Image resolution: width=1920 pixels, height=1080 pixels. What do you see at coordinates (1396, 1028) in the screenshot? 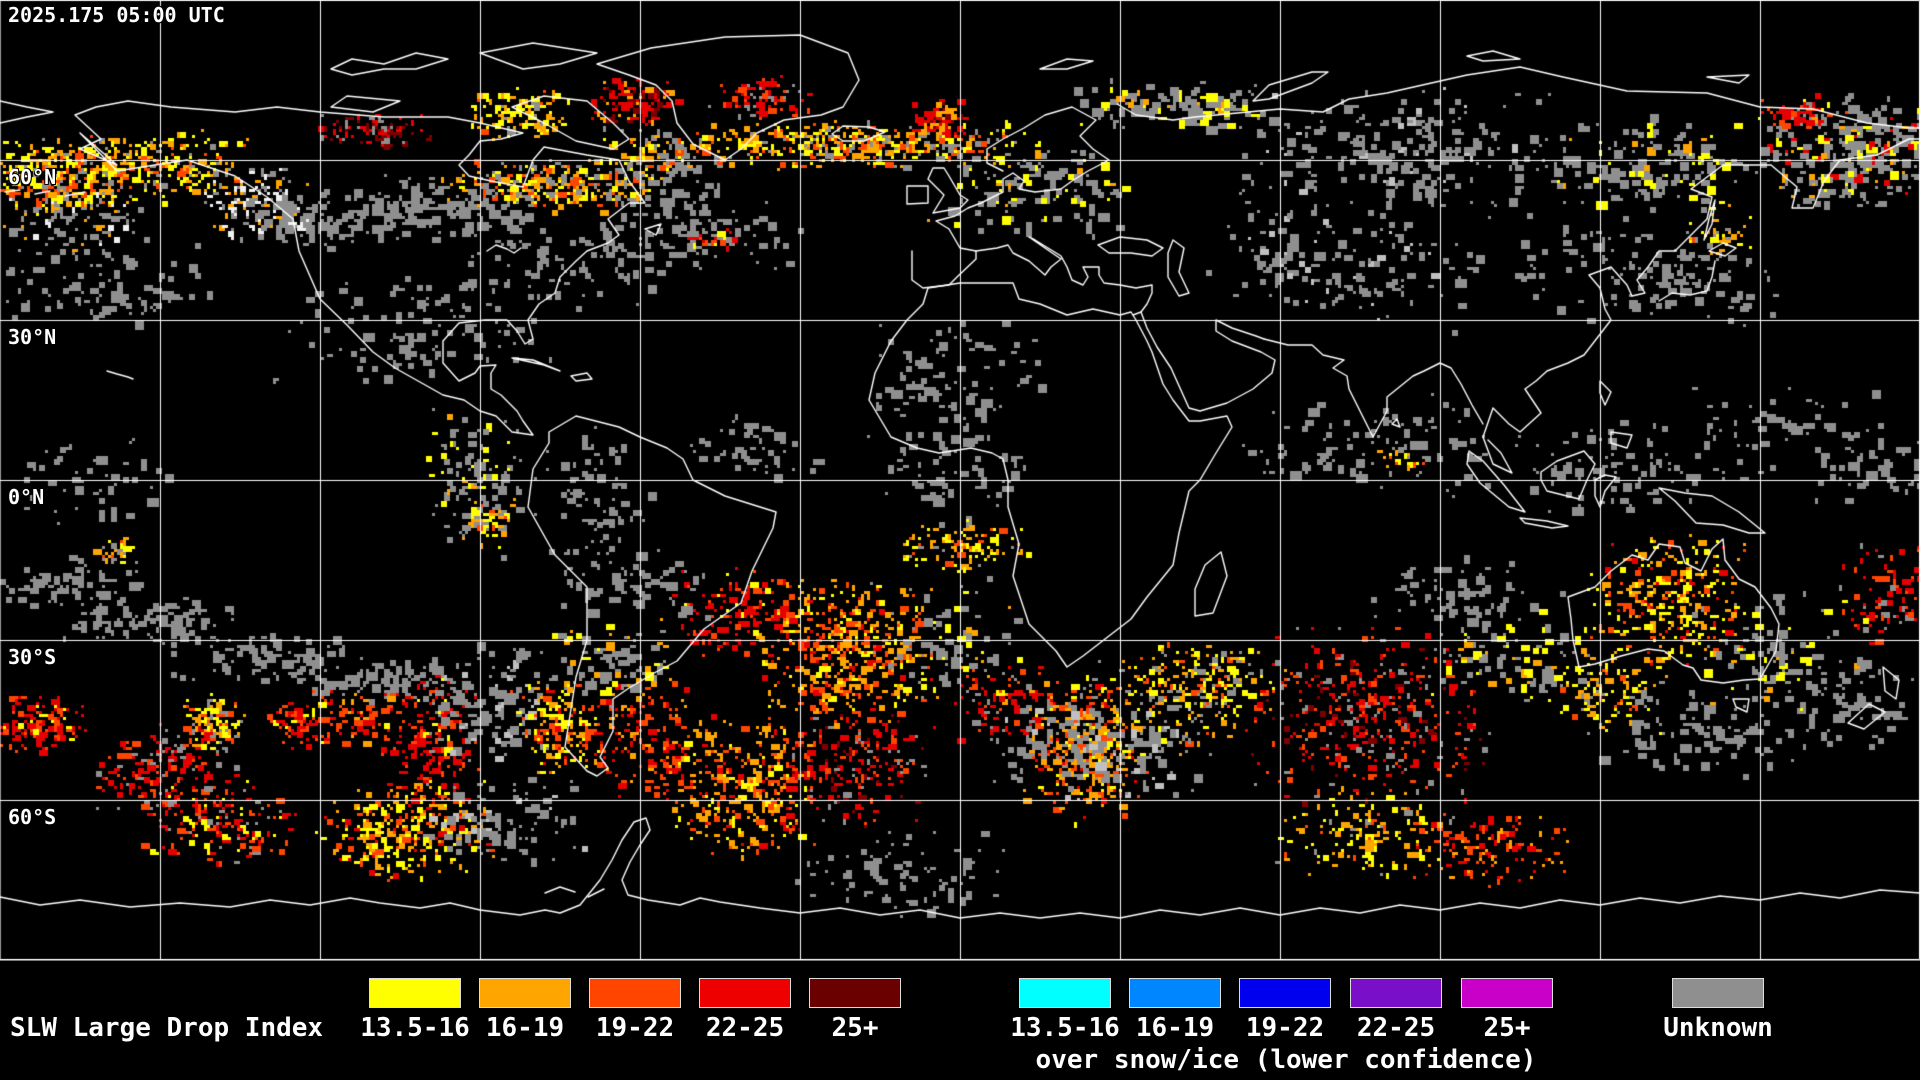
I see `legend-label-snow-4: 22-25` at bounding box center [1396, 1028].